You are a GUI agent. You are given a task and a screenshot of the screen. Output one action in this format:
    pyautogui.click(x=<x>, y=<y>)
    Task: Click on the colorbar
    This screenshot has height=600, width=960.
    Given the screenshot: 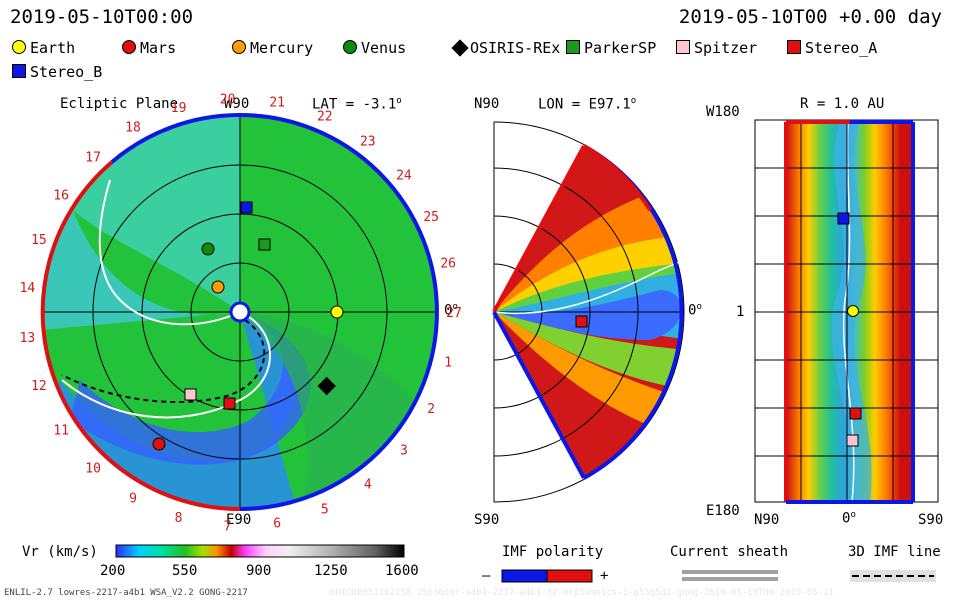 What is the action you would take?
    pyautogui.click(x=260, y=551)
    